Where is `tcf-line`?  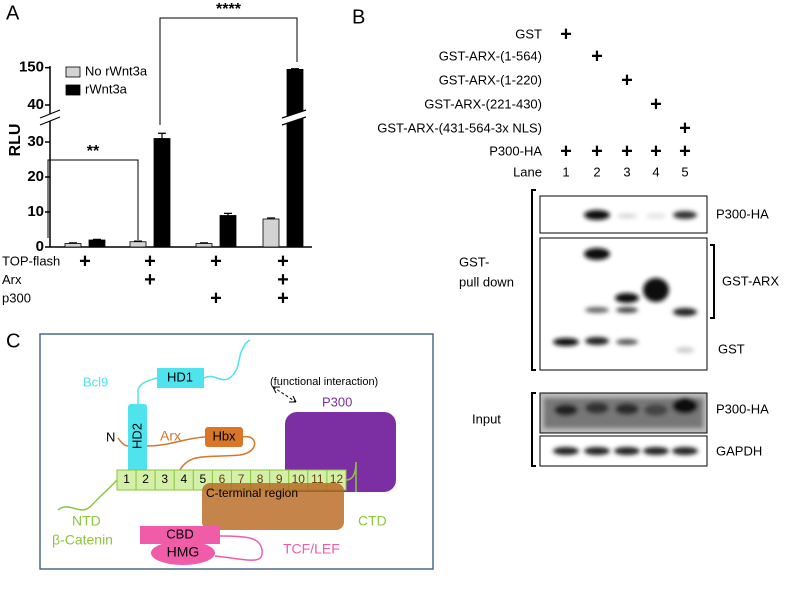
tcf-line is located at coordinates (238, 548).